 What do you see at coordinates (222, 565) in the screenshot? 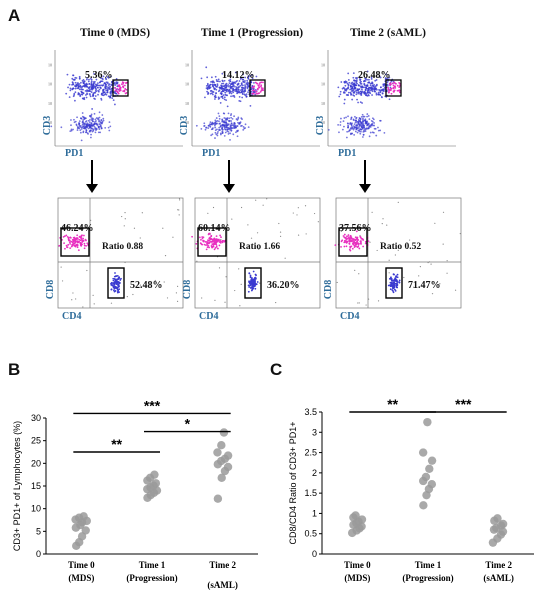
I see `x-tick-label: Time 2` at bounding box center [222, 565].